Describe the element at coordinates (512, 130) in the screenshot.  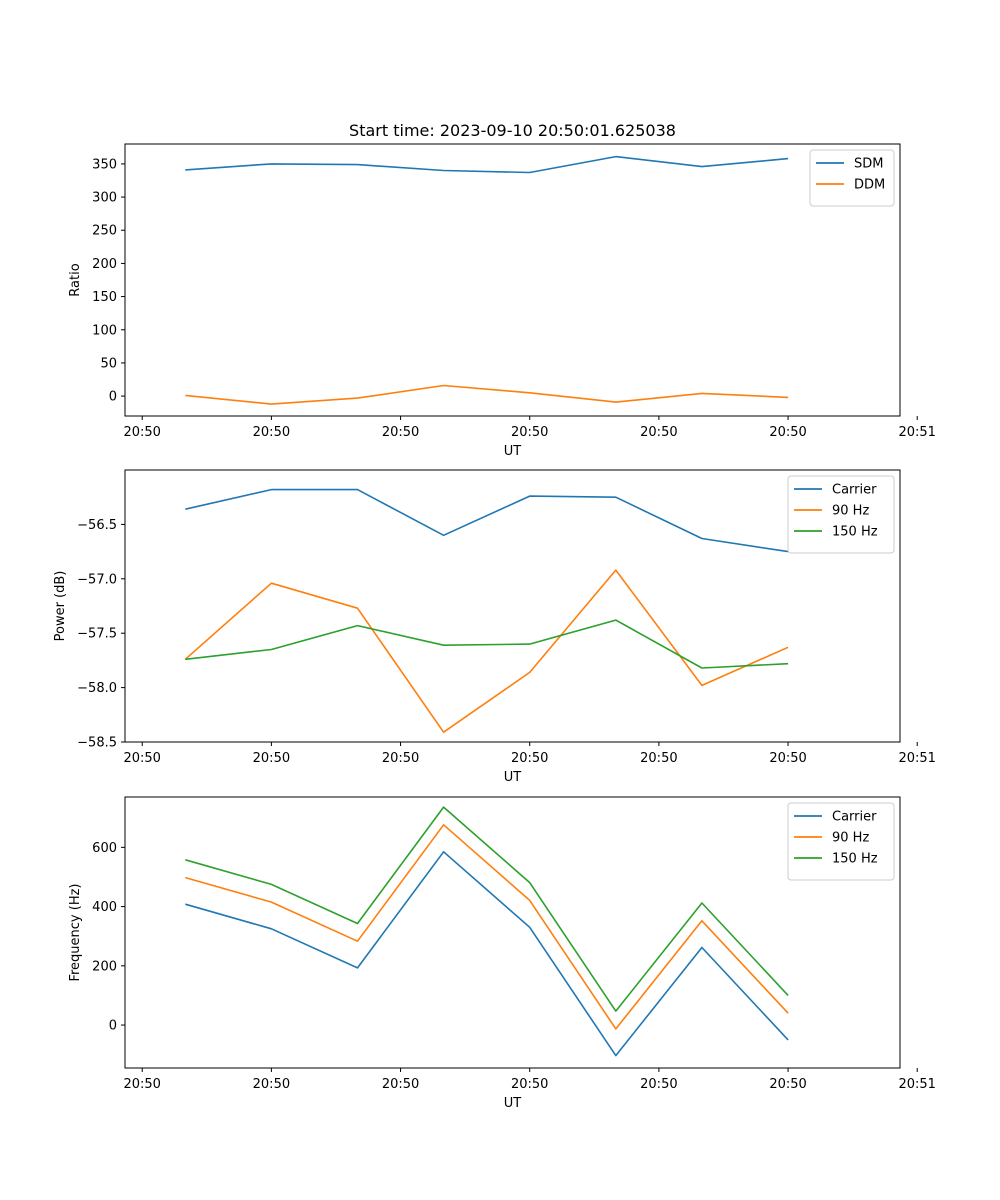
I see `chart-title: Start time: 2023-09-10 20:50:01.625038` at that location.